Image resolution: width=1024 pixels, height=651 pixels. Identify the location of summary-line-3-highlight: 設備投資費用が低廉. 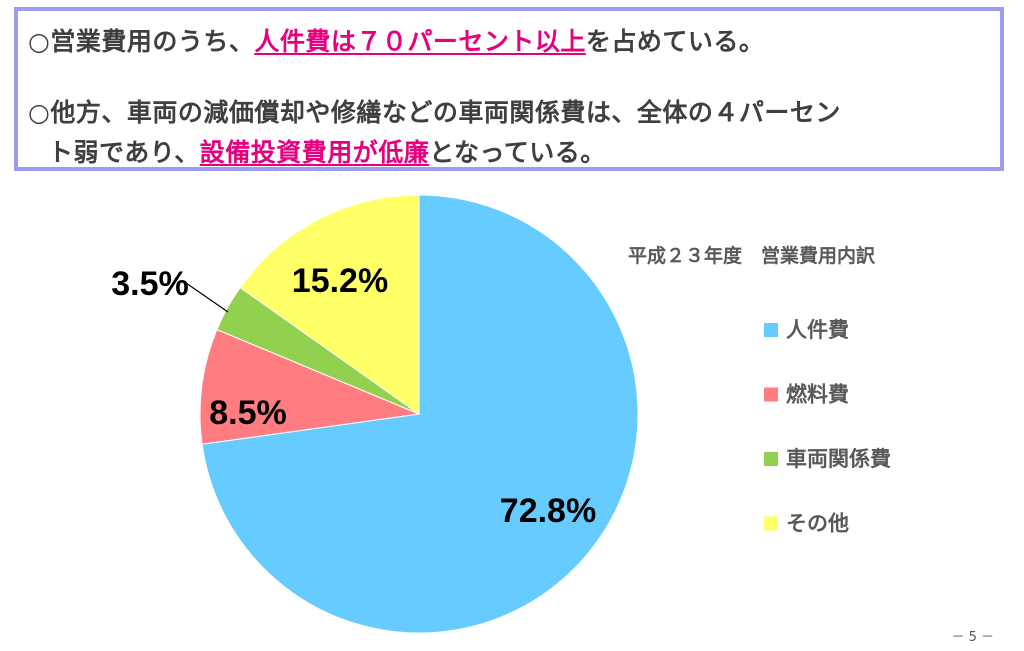
(314, 152).